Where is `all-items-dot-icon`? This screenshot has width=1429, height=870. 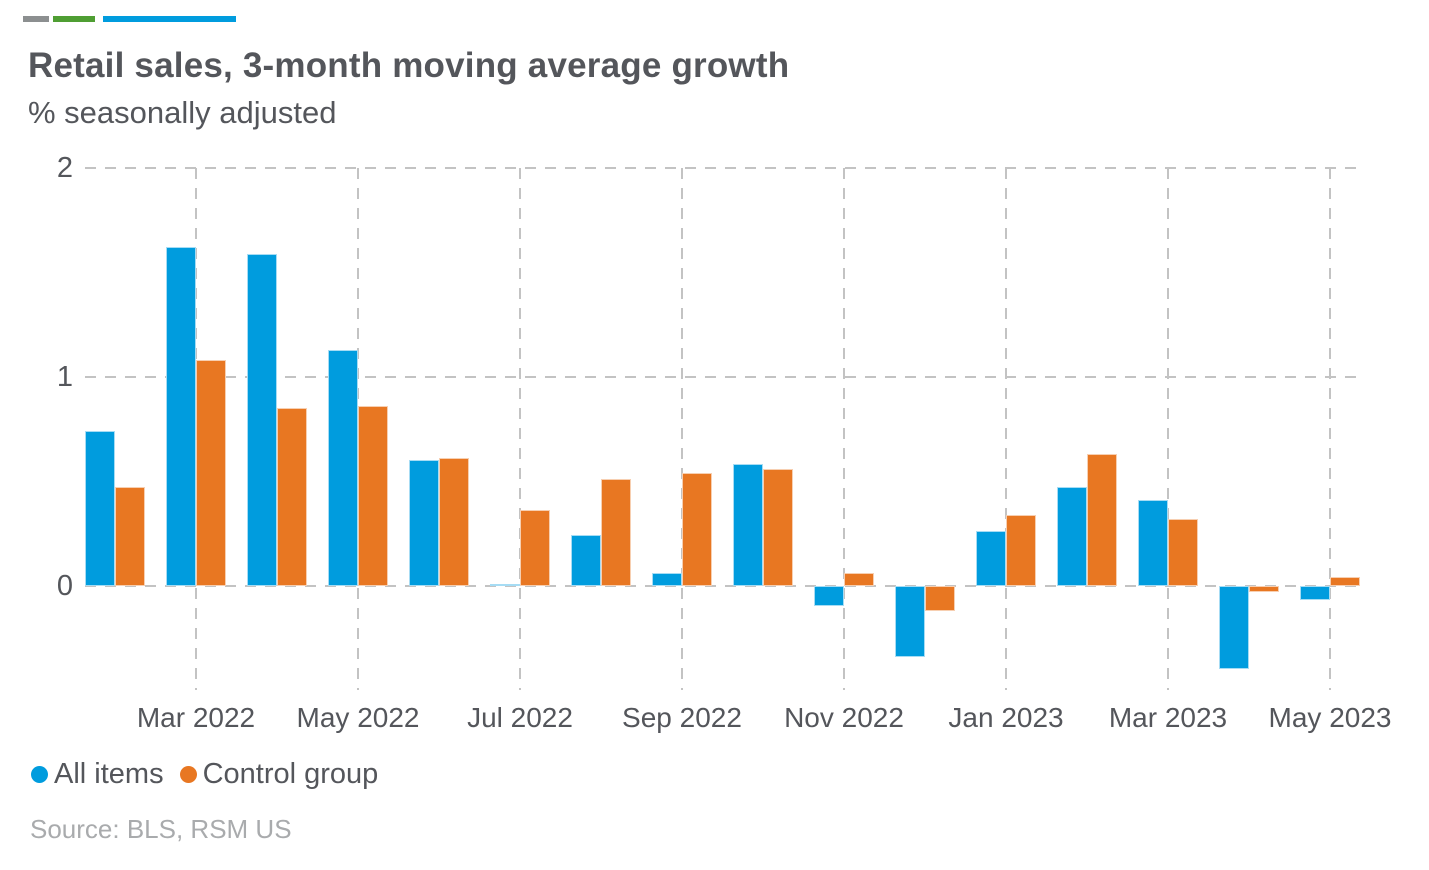
all-items-dot-icon is located at coordinates (39, 774).